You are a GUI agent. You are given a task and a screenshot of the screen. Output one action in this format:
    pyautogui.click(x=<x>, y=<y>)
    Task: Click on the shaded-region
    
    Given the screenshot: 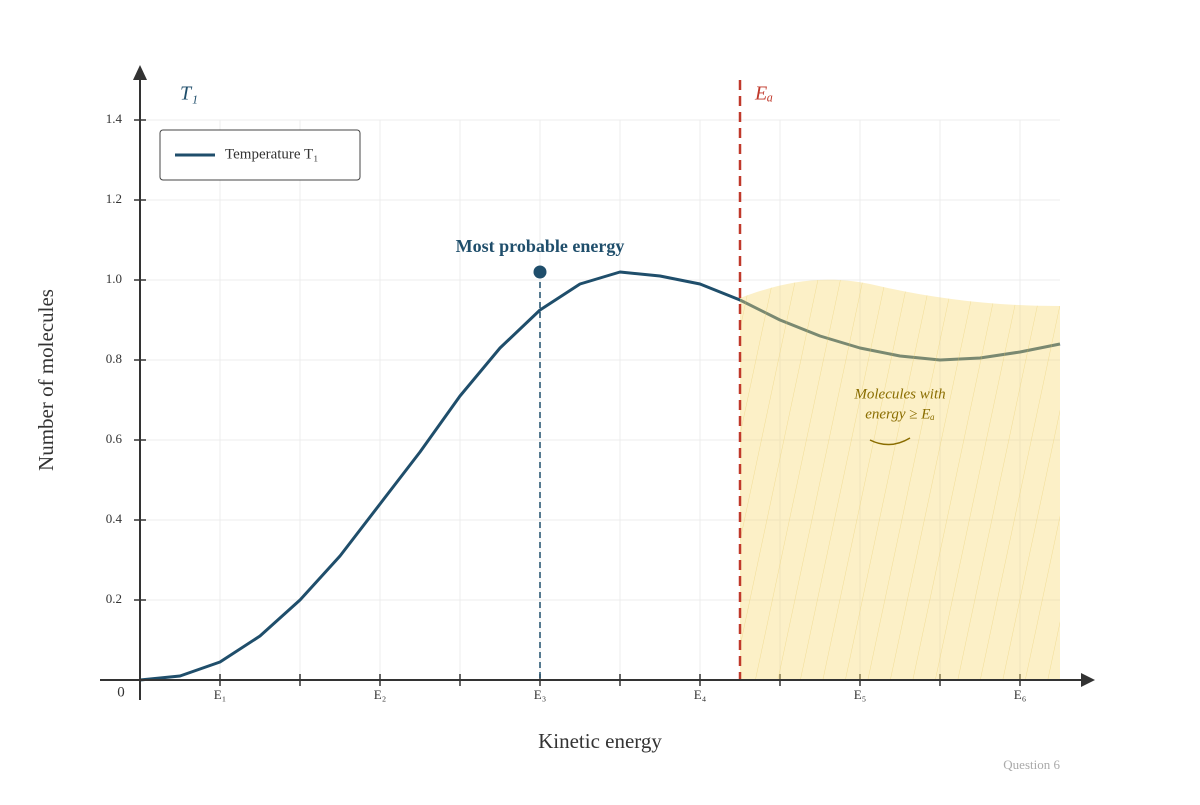 What is the action you would take?
    pyautogui.click(x=900, y=479)
    